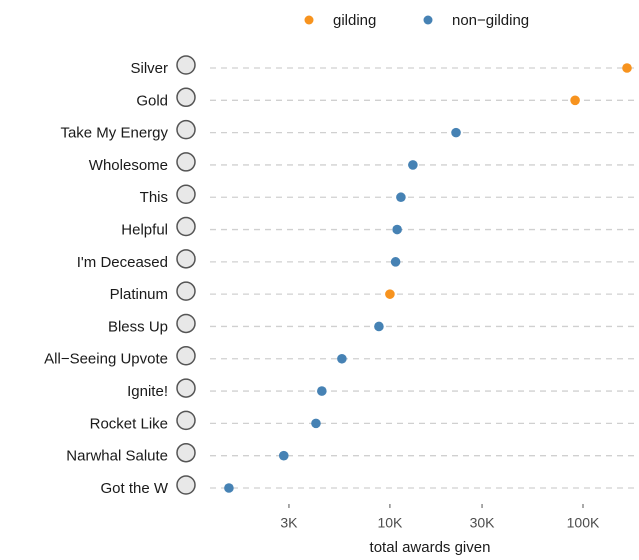 The width and height of the screenshot is (639, 560). What do you see at coordinates (114, 133) in the screenshot?
I see `y-tick-label: Take My Energy` at bounding box center [114, 133].